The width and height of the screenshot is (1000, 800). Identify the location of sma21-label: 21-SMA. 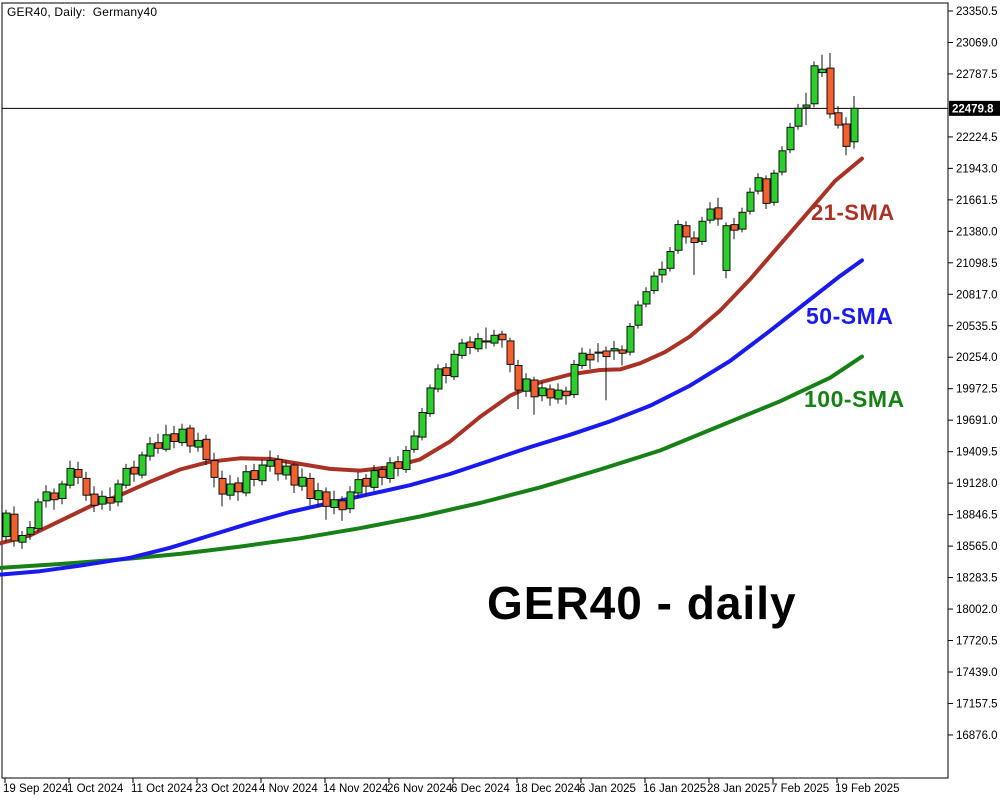
(853, 212).